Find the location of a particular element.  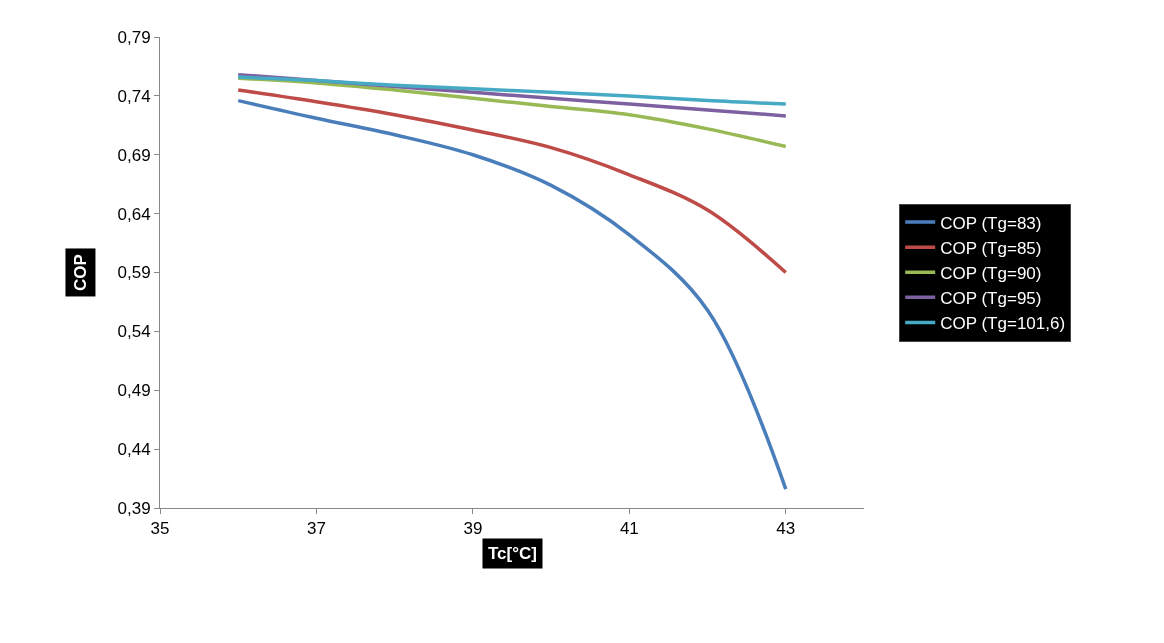

y-tick-label: 0,69 is located at coordinates (134, 155).